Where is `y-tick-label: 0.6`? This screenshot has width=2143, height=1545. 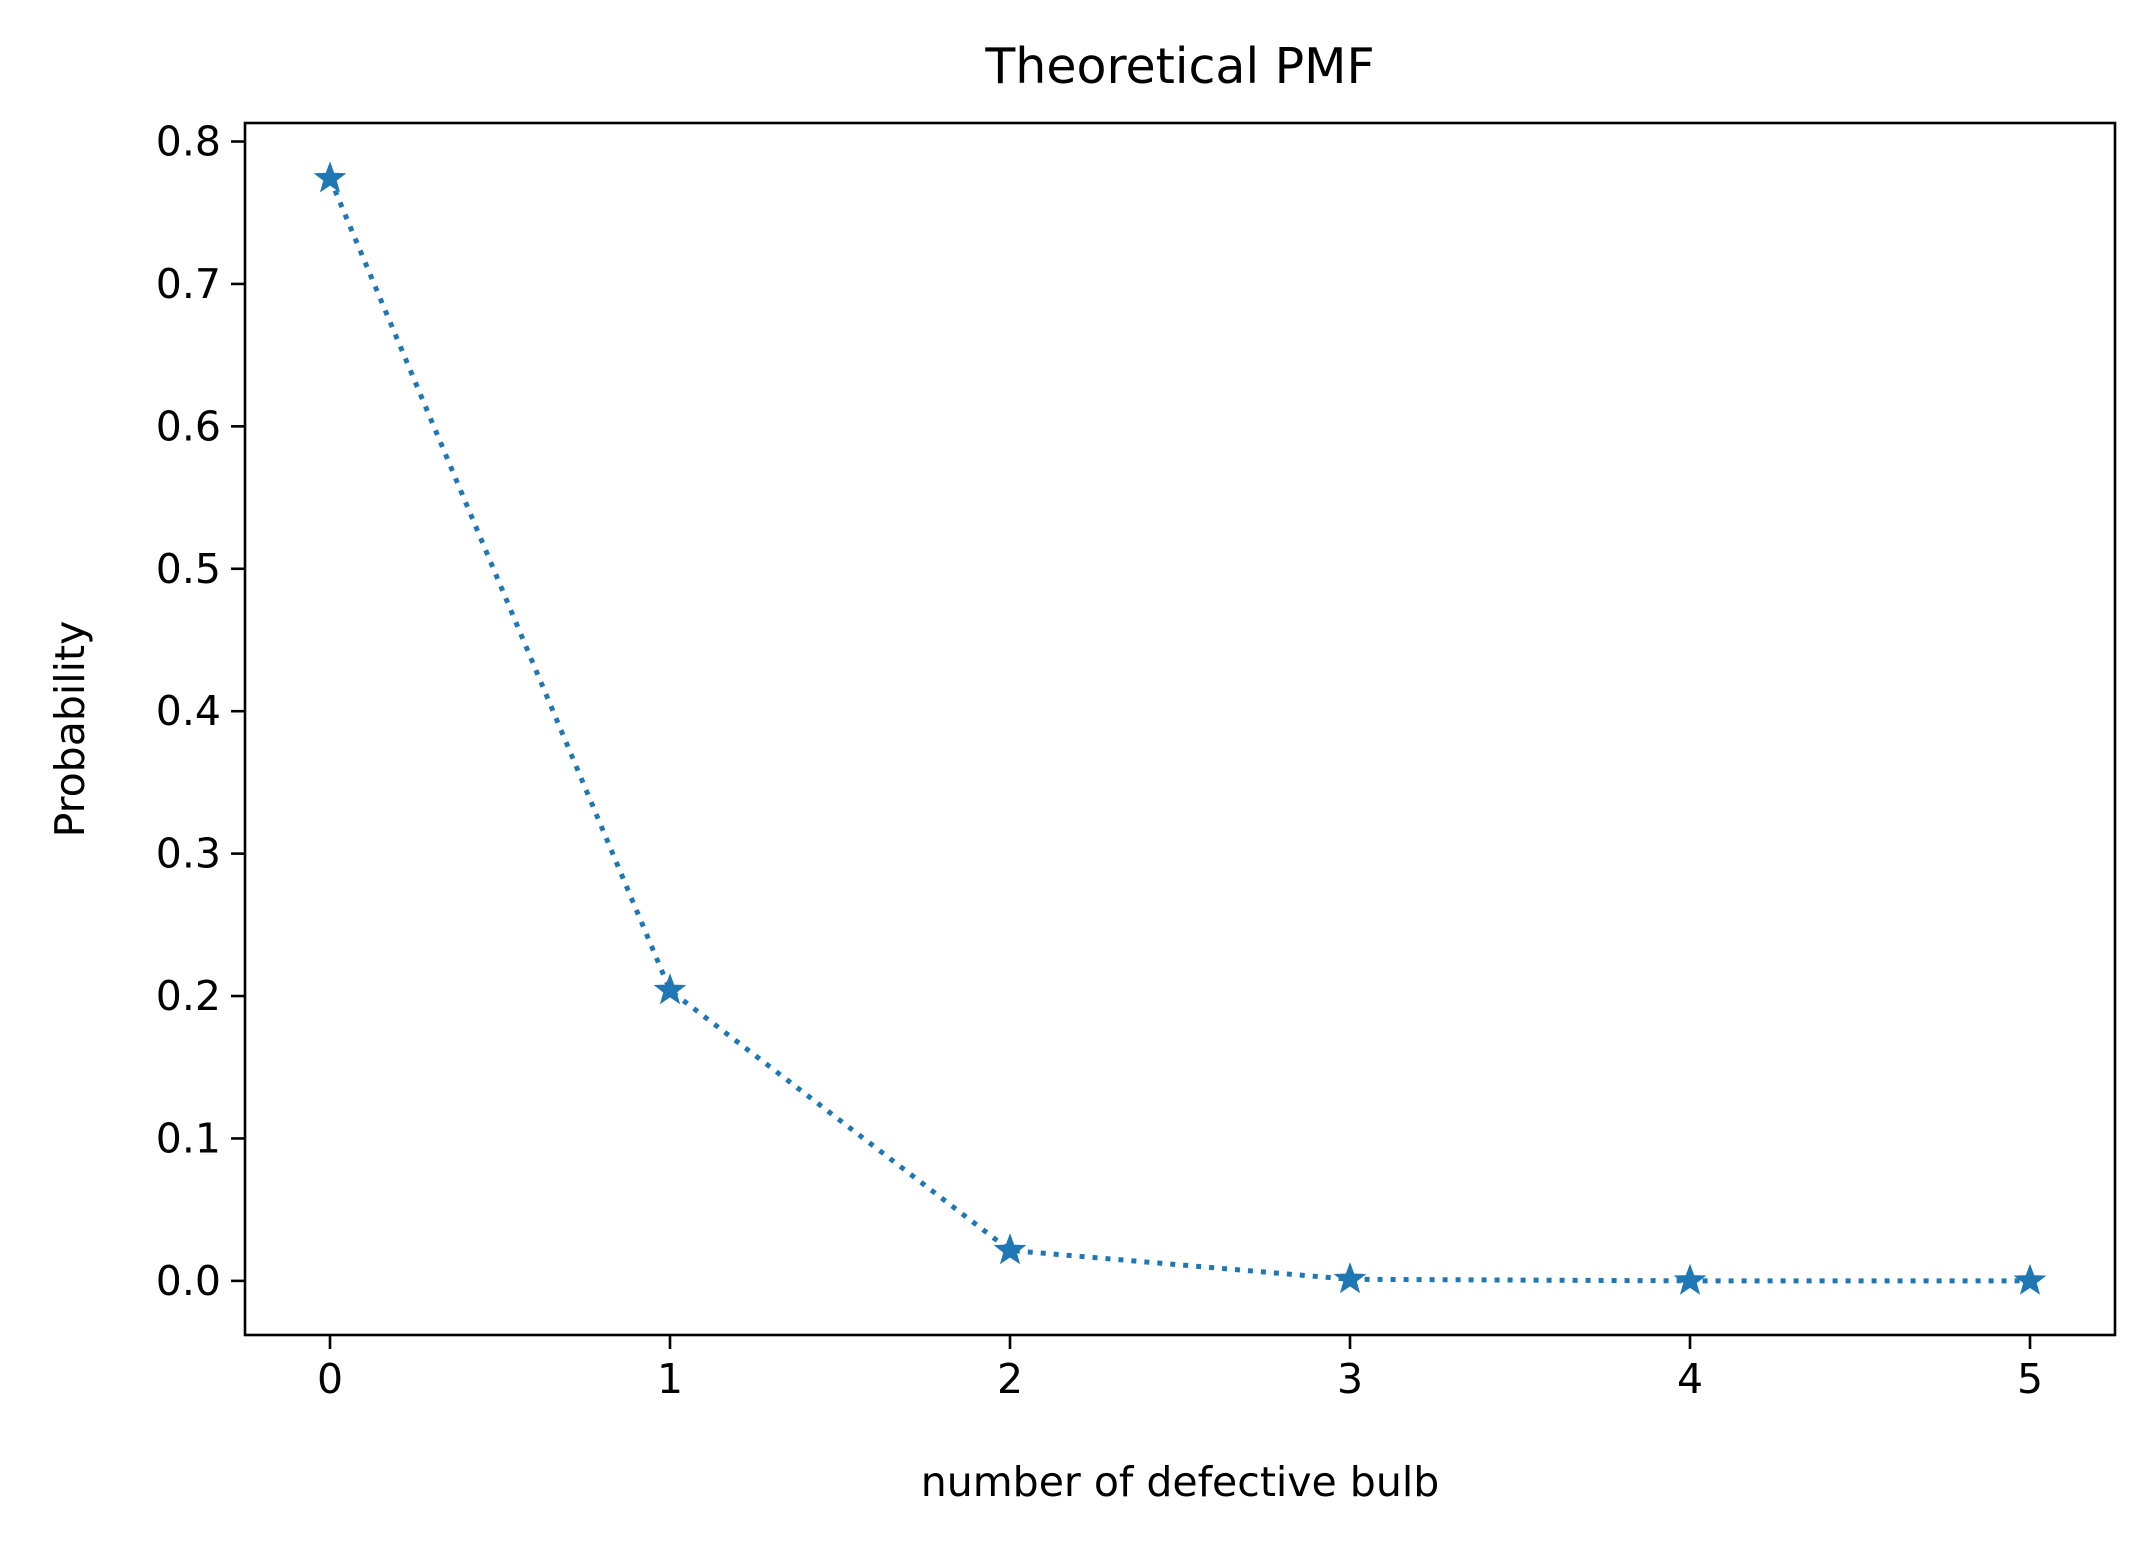
y-tick-label: 0.6 is located at coordinates (188, 426).